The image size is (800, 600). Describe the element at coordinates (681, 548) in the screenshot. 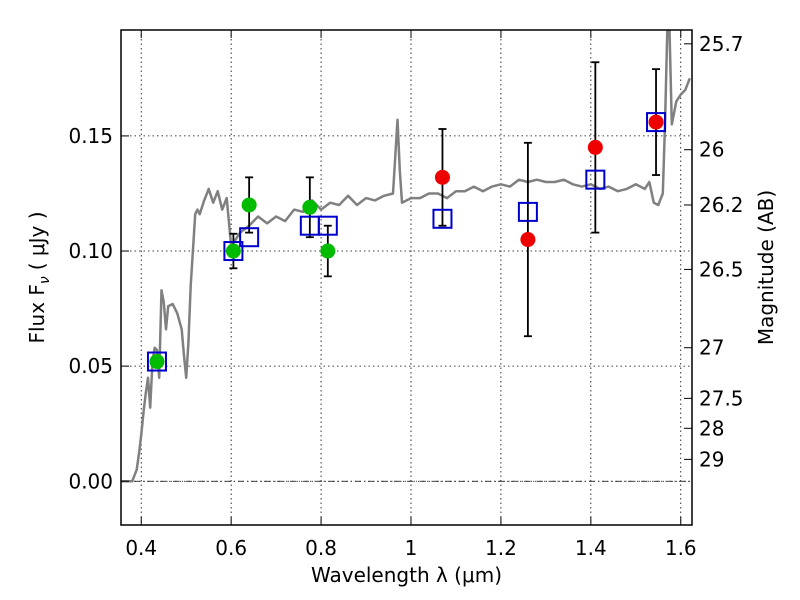

I see `x-tick-label: 1.6` at that location.